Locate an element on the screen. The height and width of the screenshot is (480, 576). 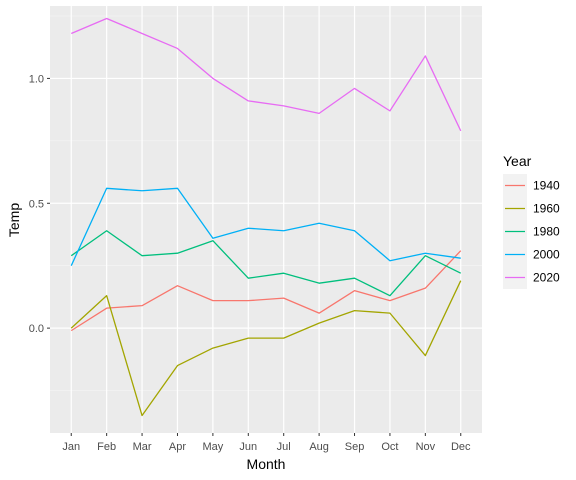
y-tick-label: 0.0 is located at coordinates (36, 329).